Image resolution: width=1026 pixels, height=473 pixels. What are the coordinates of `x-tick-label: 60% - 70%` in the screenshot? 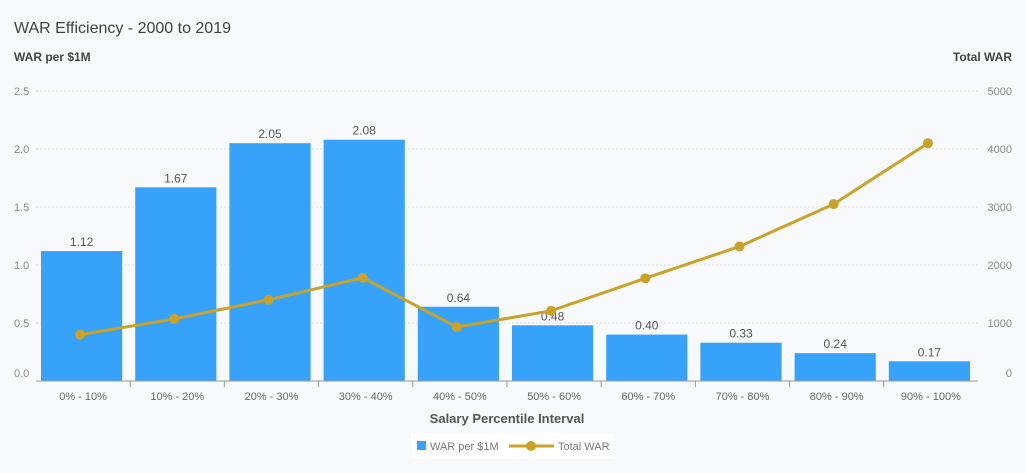 It's located at (648, 397).